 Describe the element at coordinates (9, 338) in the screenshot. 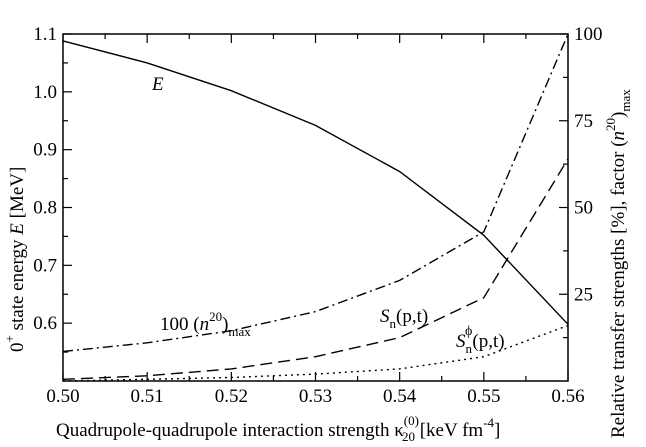

I see `y-left-label-sup: +` at that location.